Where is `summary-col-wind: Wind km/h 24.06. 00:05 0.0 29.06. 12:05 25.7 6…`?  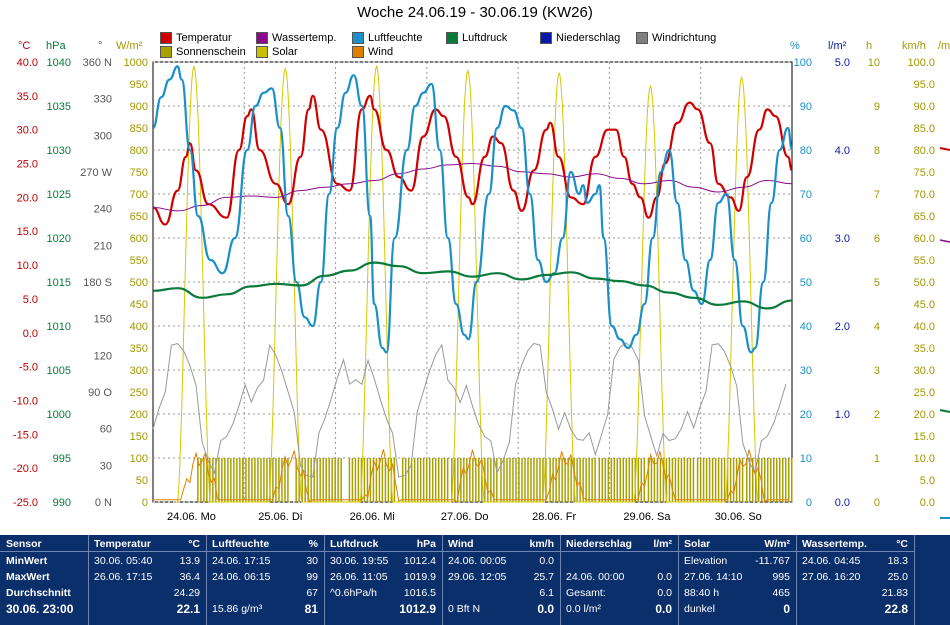
summary-col-wind: Wind km/h 24.06. 00:05 0.0 29.06. 12:05 25.7 6… is located at coordinates (501, 580).